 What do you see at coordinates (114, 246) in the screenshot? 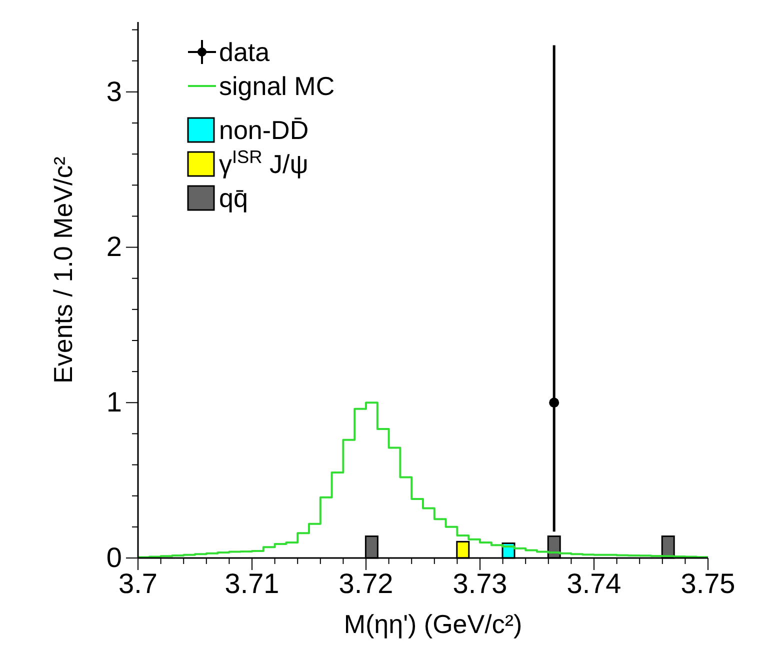
I see `y-tick-label: 2` at bounding box center [114, 246].